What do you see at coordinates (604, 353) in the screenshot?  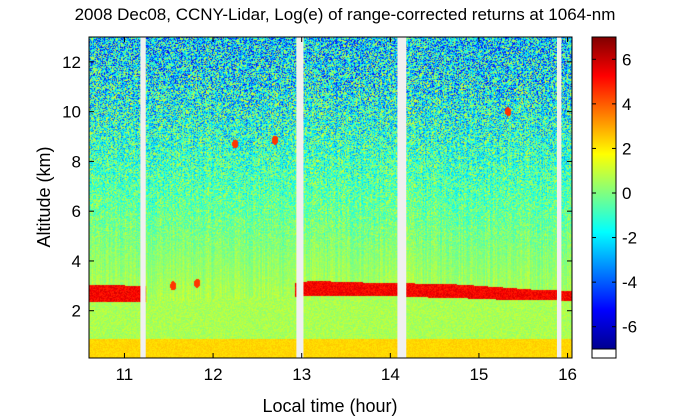 I see `colorbar-blank` at bounding box center [604, 353].